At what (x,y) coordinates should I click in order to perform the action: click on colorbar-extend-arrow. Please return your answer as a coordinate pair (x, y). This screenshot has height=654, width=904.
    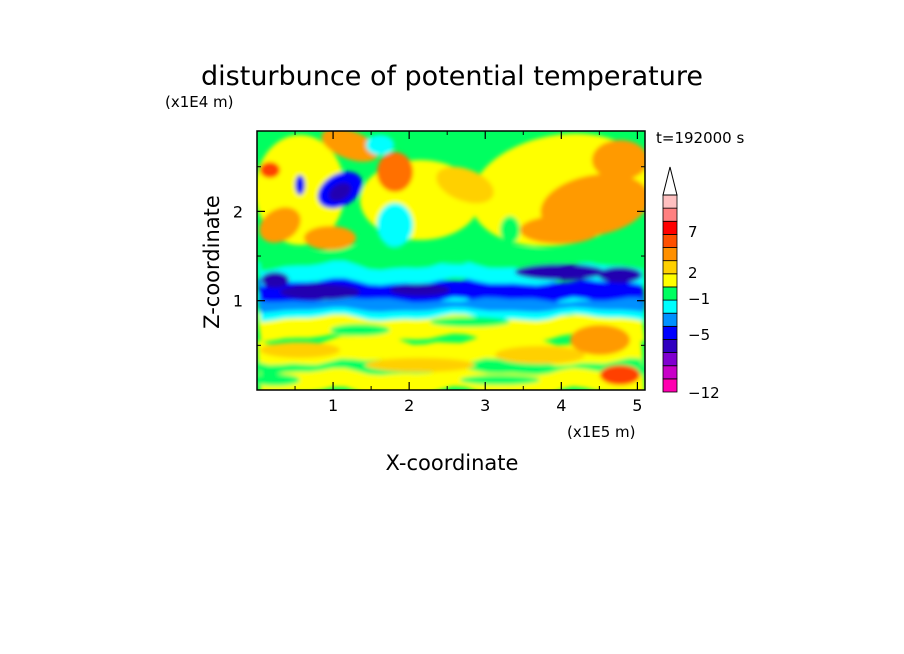
    Looking at the image, I should click on (670, 181).